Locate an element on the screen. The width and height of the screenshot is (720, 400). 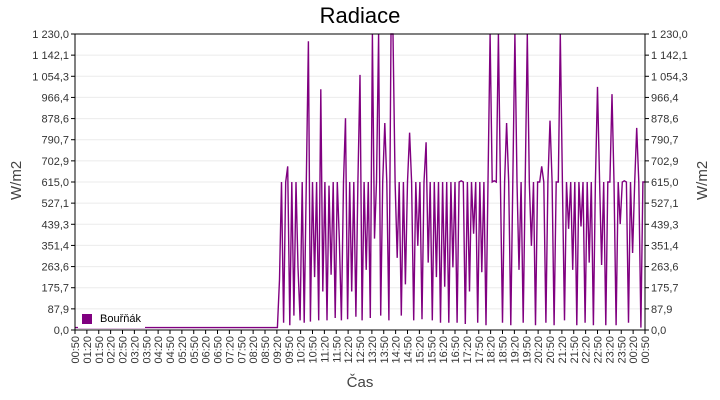
x-tick-label: 12:20 is located at coordinates (349, 350).